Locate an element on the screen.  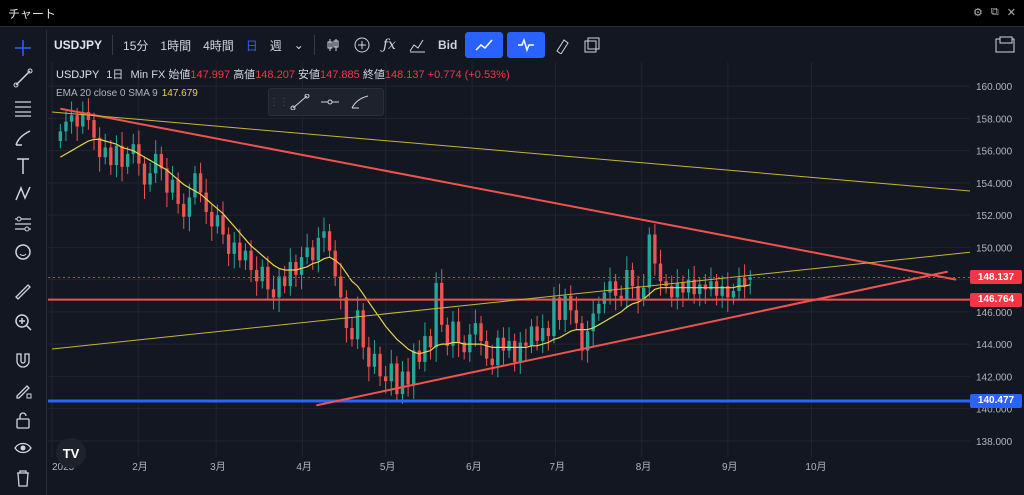
bid-toggle: Bid is located at coordinates (447, 45).